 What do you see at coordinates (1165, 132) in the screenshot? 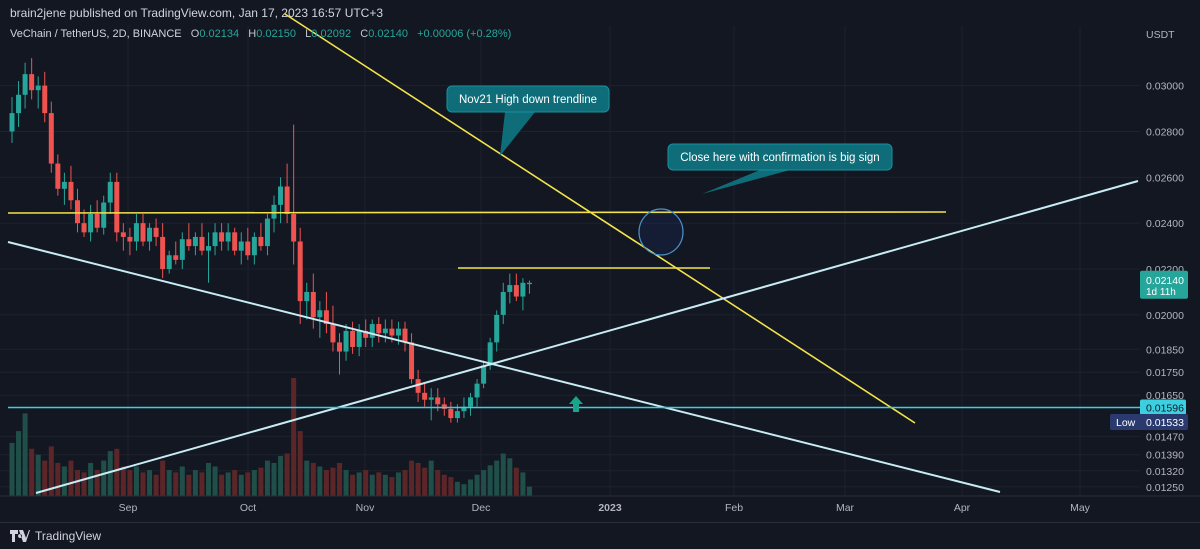
I see `price-tick: 0.02800` at bounding box center [1165, 132].